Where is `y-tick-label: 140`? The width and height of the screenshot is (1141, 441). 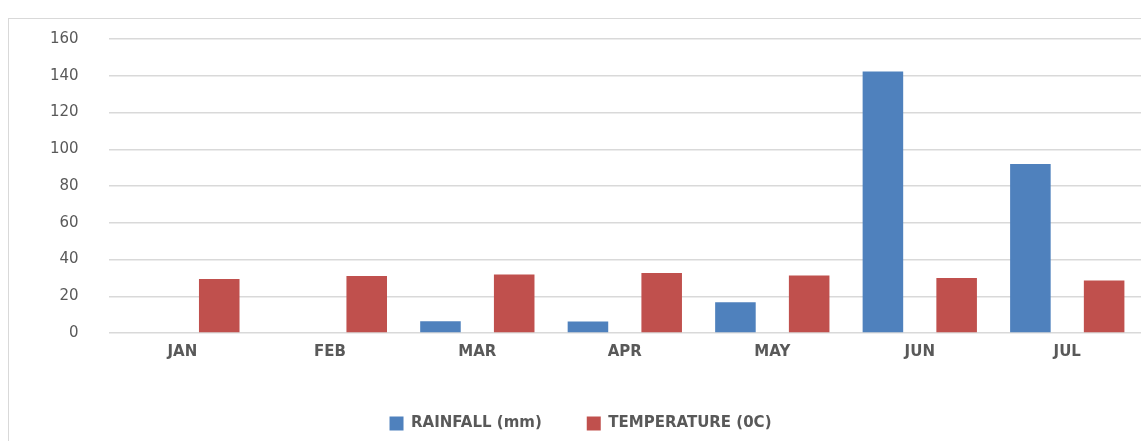
y-tick-label: 140 is located at coordinates (64, 74).